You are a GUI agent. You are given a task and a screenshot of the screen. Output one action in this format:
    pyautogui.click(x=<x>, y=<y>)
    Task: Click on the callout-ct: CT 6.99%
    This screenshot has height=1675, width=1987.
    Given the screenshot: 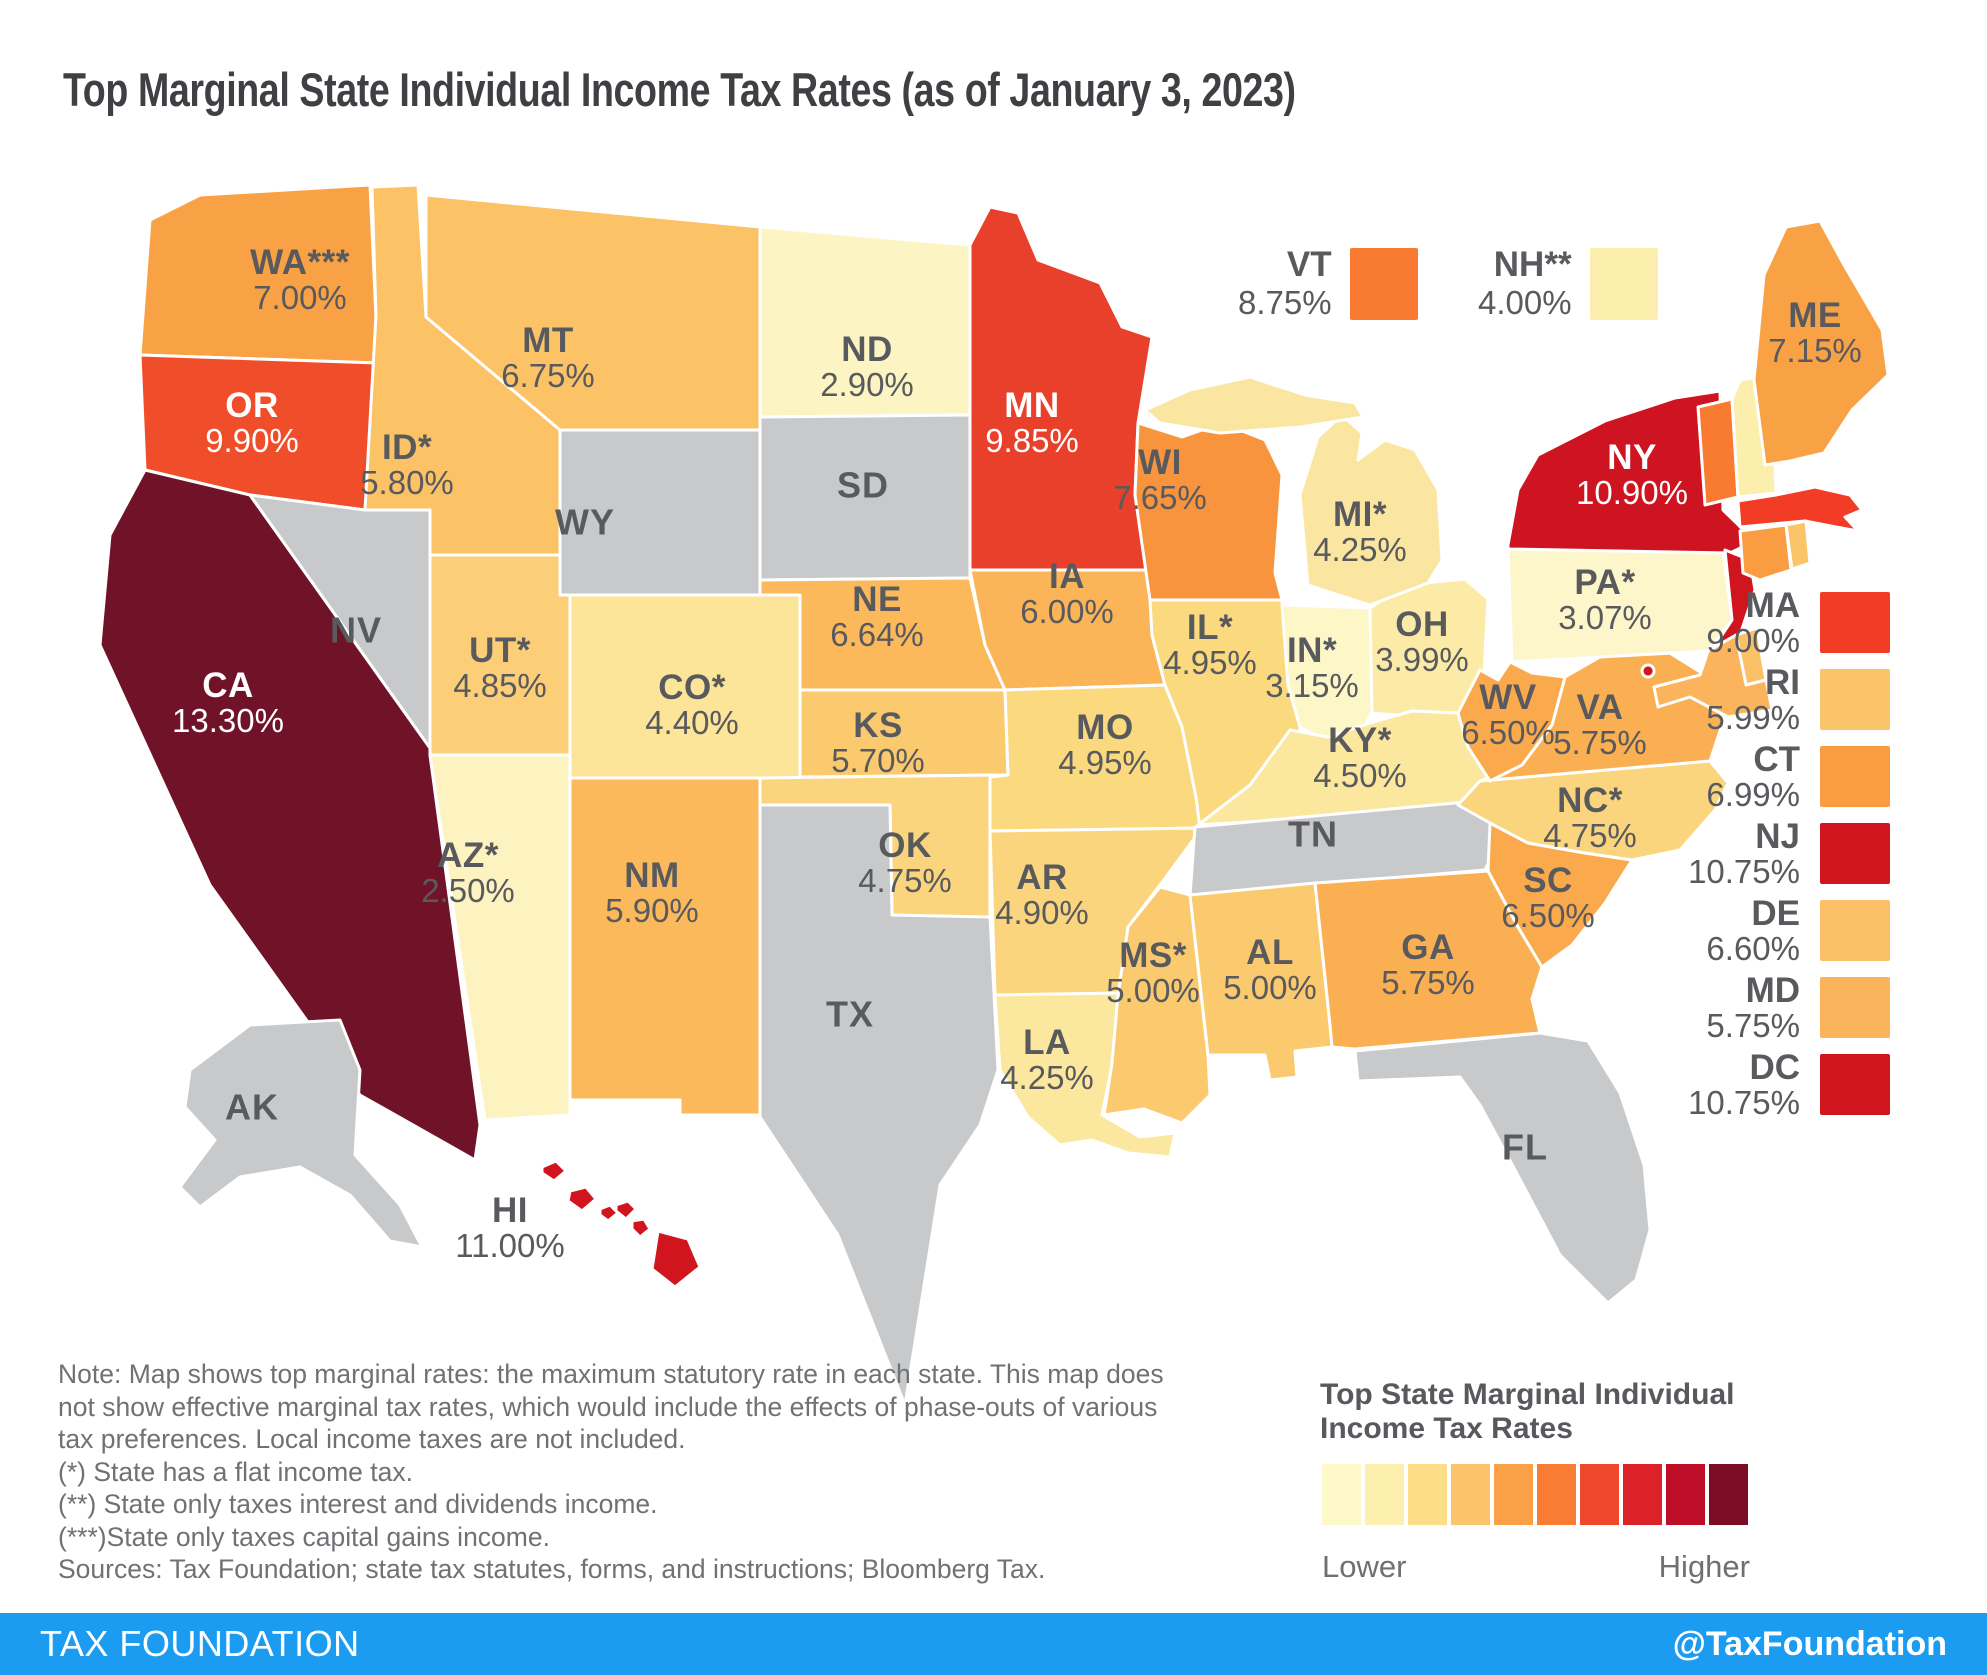 What is the action you would take?
    pyautogui.click(x=1760, y=777)
    